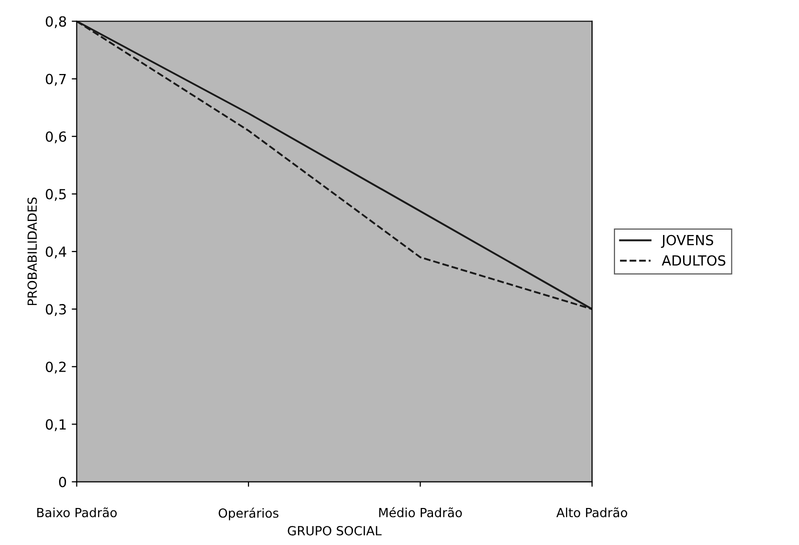 The height and width of the screenshot is (545, 799). I want to click on legend-label: JOVENS, so click(687, 241).